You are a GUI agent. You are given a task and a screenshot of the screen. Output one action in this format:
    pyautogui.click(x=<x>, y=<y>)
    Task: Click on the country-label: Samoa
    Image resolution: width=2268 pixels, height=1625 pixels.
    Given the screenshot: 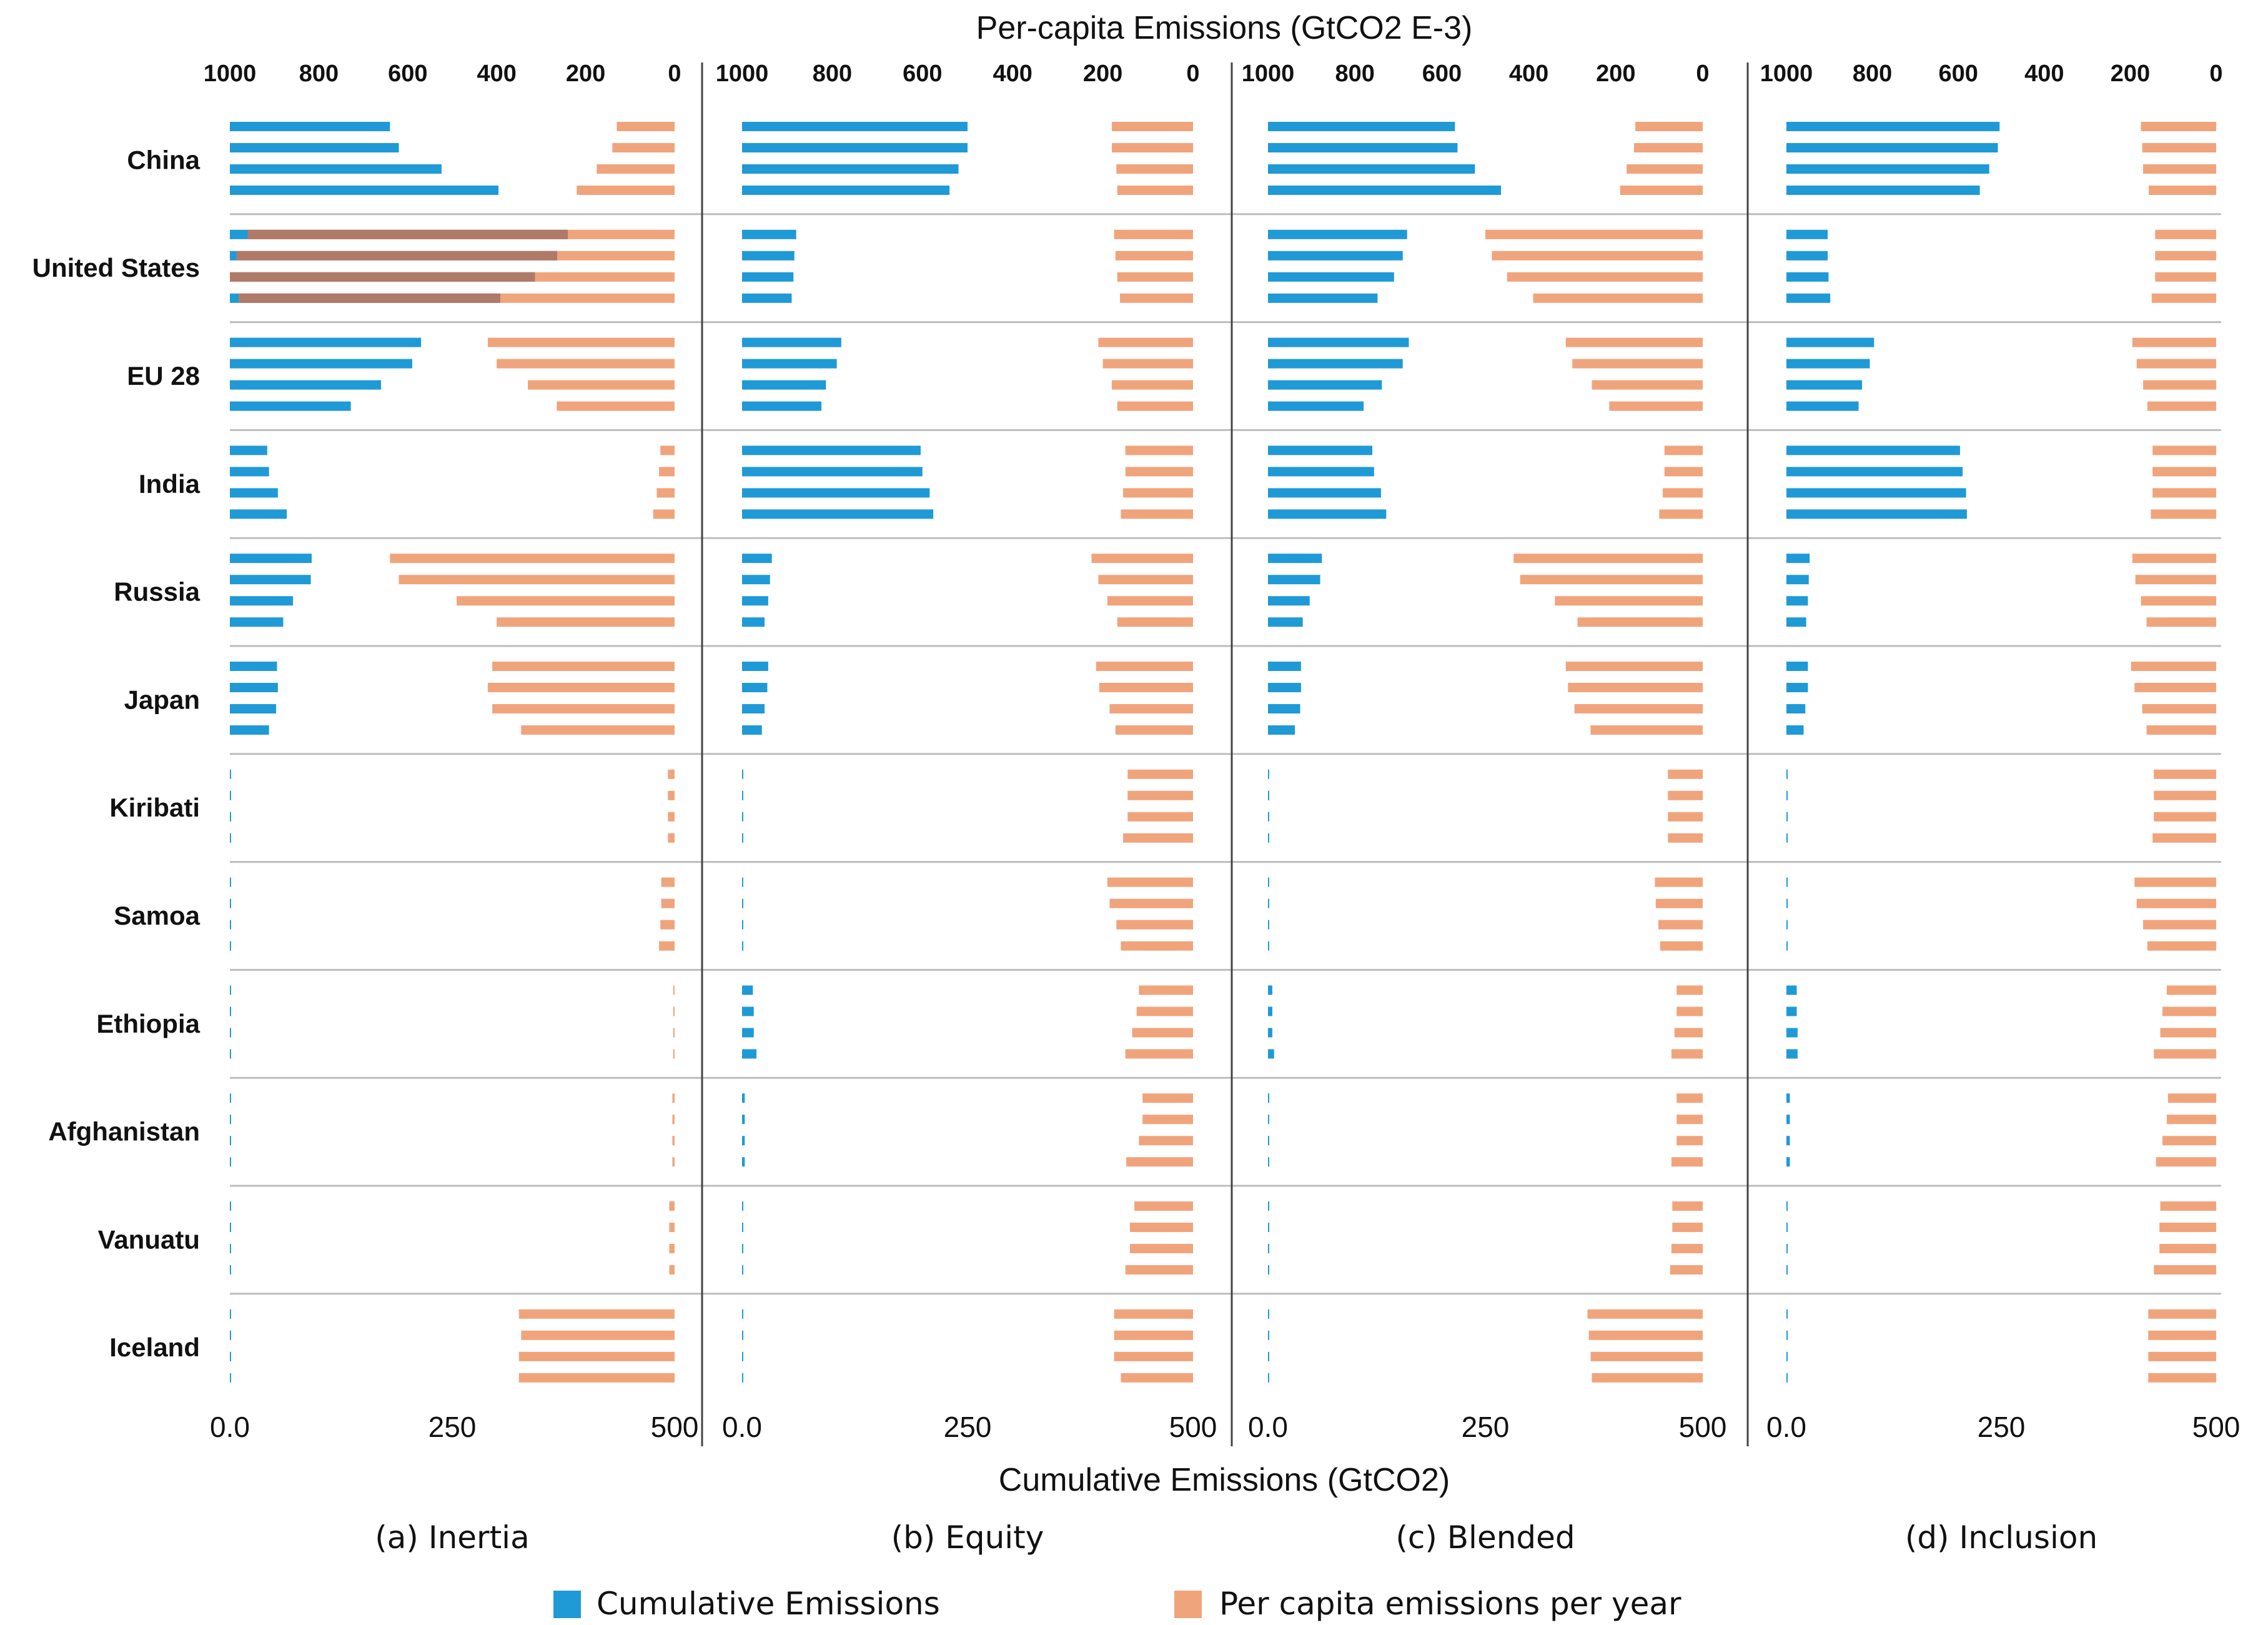 What is the action you would take?
    pyautogui.click(x=157, y=915)
    